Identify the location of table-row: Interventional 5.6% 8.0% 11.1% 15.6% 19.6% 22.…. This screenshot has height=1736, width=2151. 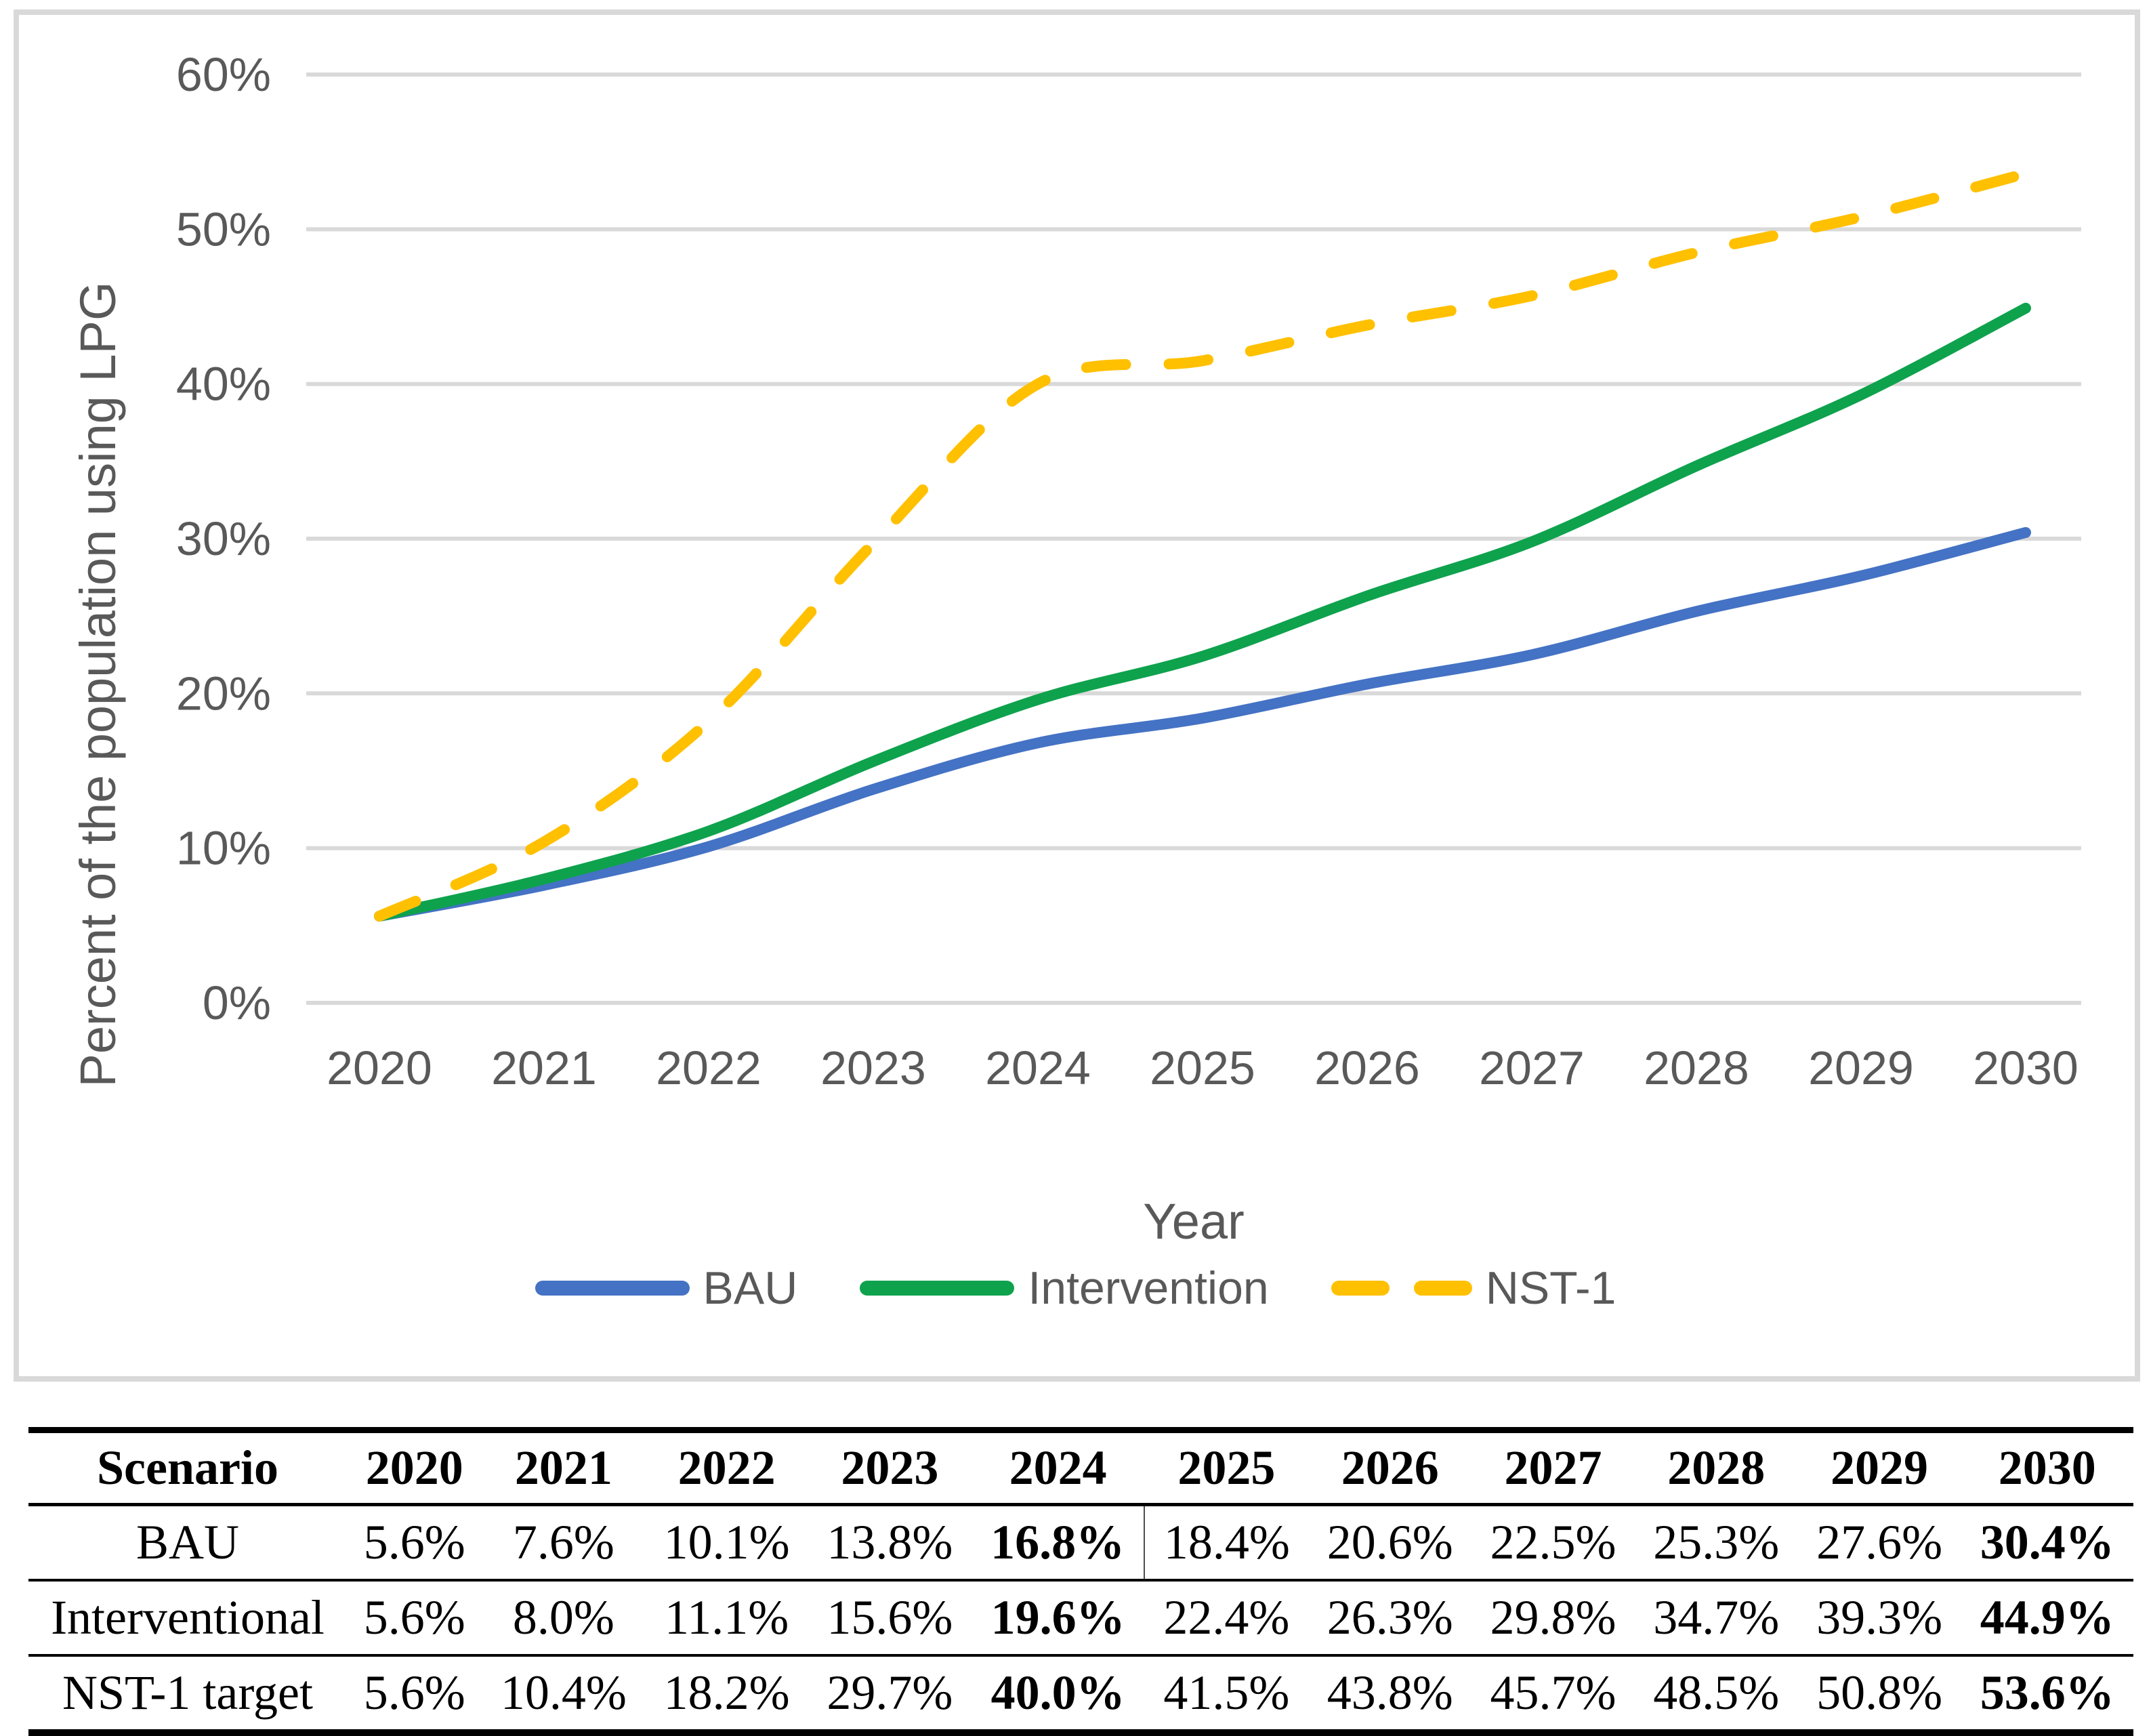
(1080, 1617).